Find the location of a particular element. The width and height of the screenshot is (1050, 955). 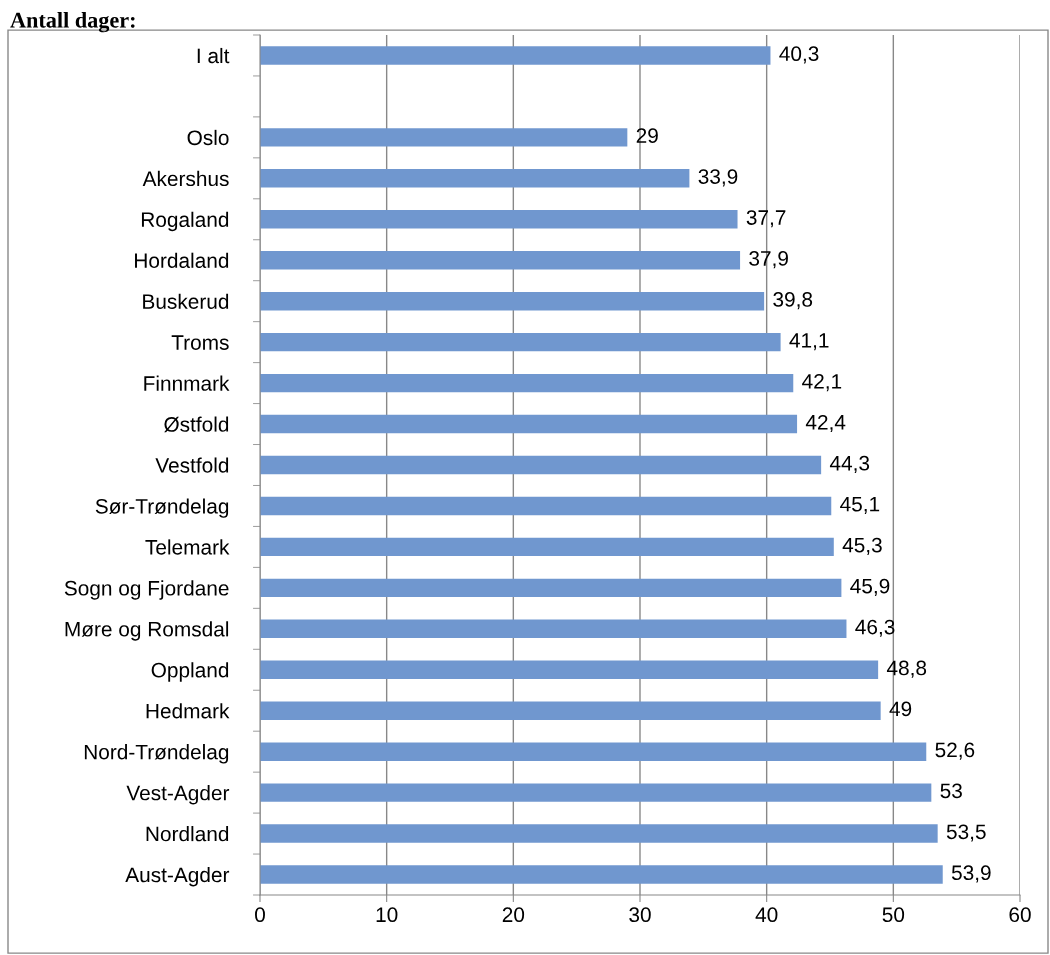

x-tick-label: 0 is located at coordinates (260, 915).